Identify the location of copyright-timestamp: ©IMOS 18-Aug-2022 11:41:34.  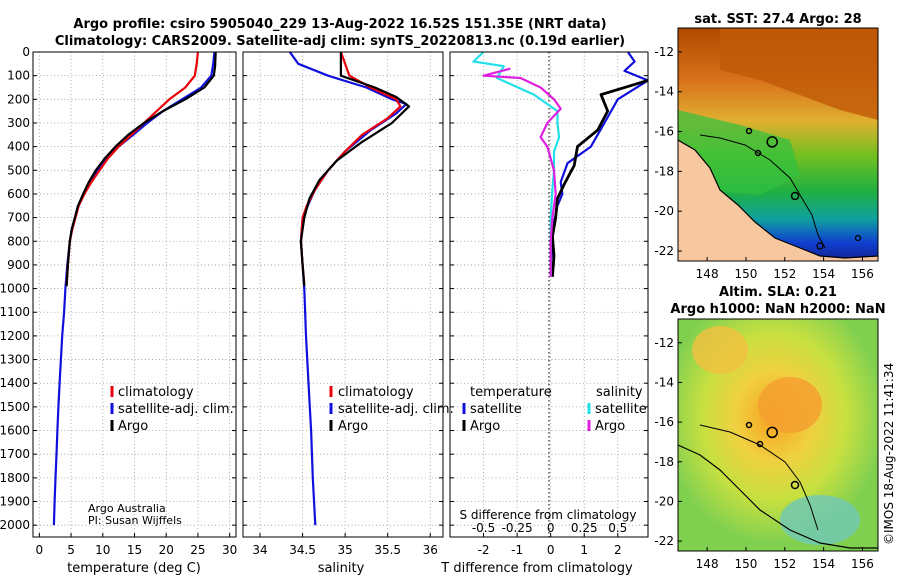
(889, 454).